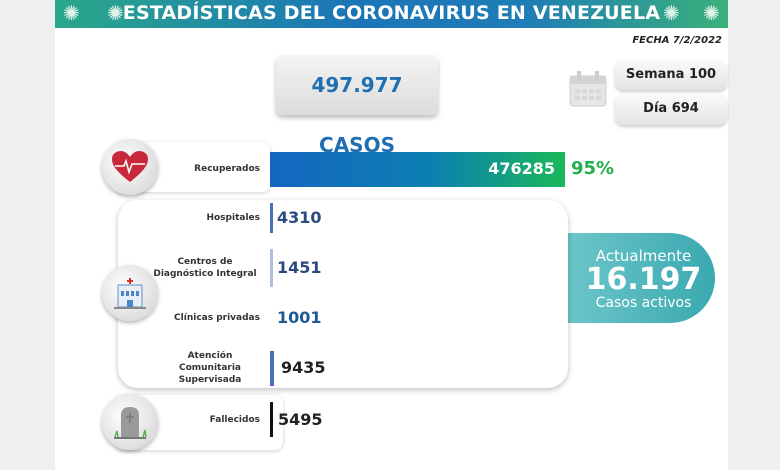 The height and width of the screenshot is (470, 780). Describe the element at coordinates (205, 262) in the screenshot. I see `care-label-line: Centros de` at that location.